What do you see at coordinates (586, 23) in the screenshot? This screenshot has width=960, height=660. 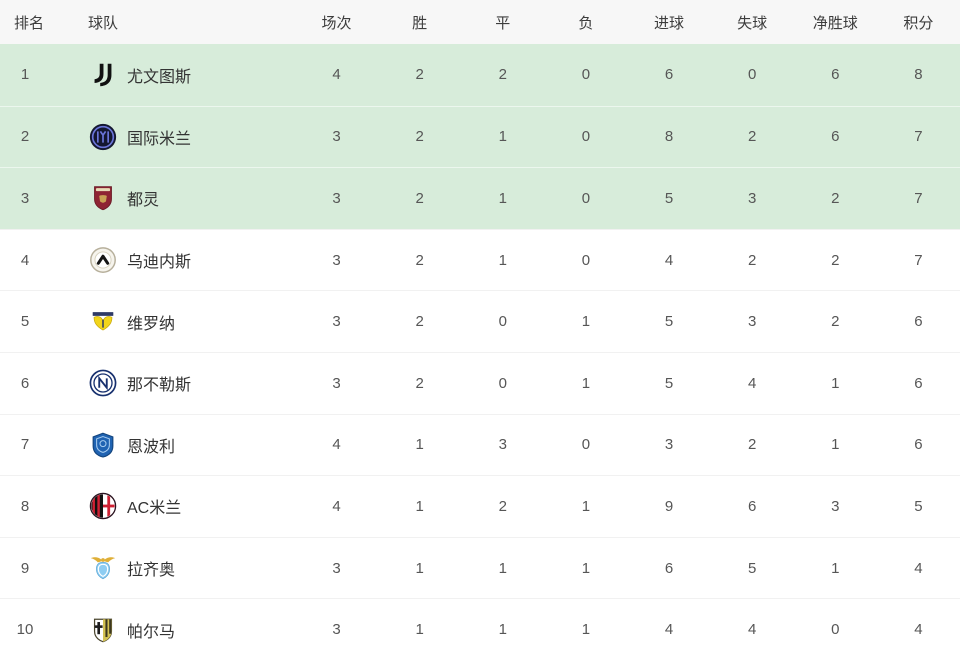 I see `column-header-losses: 负` at bounding box center [586, 23].